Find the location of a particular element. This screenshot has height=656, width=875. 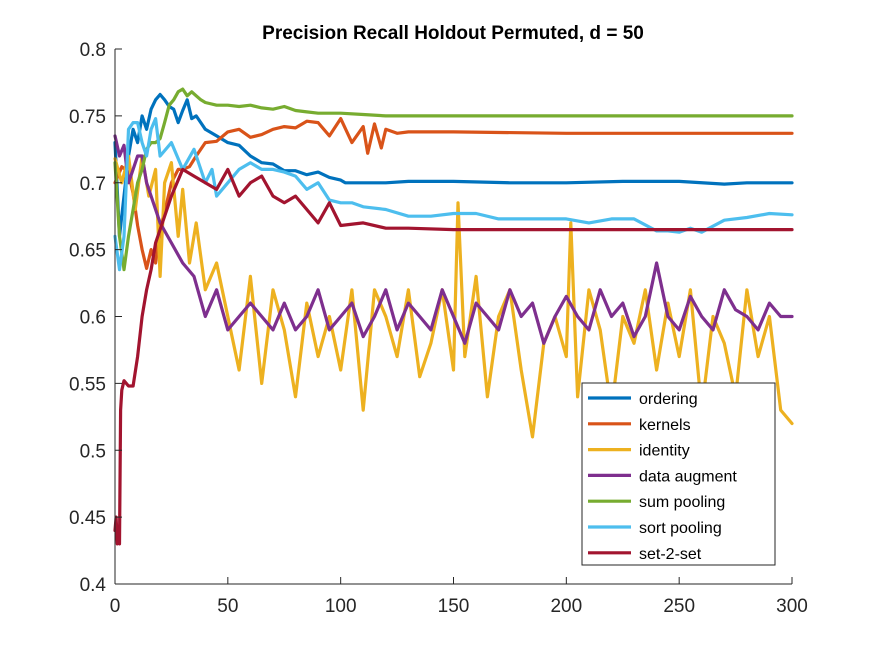

y-tick-label: 0.8 is located at coordinates (93, 50).